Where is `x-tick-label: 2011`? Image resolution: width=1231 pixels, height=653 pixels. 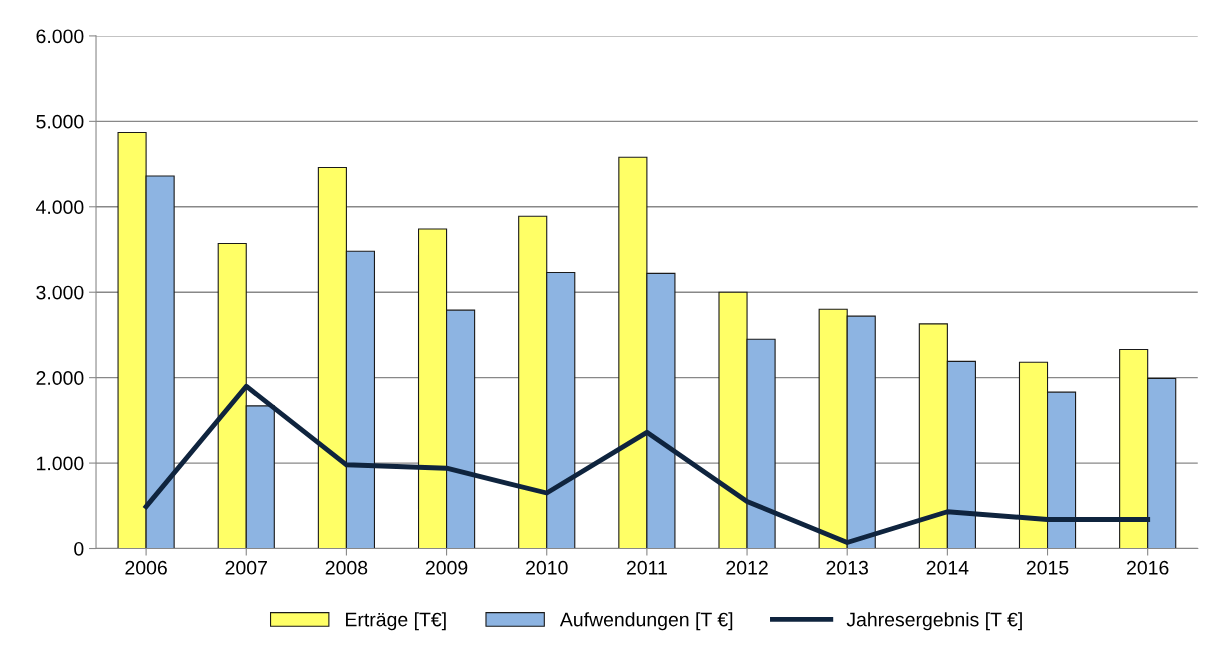
x-tick-label: 2011 is located at coordinates (646, 567).